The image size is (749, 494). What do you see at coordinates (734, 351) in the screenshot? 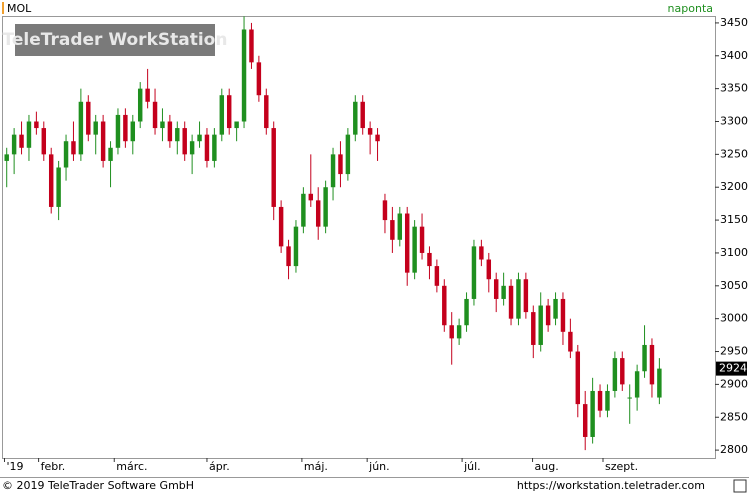
I see `y-tick-label: 2950` at bounding box center [734, 351].